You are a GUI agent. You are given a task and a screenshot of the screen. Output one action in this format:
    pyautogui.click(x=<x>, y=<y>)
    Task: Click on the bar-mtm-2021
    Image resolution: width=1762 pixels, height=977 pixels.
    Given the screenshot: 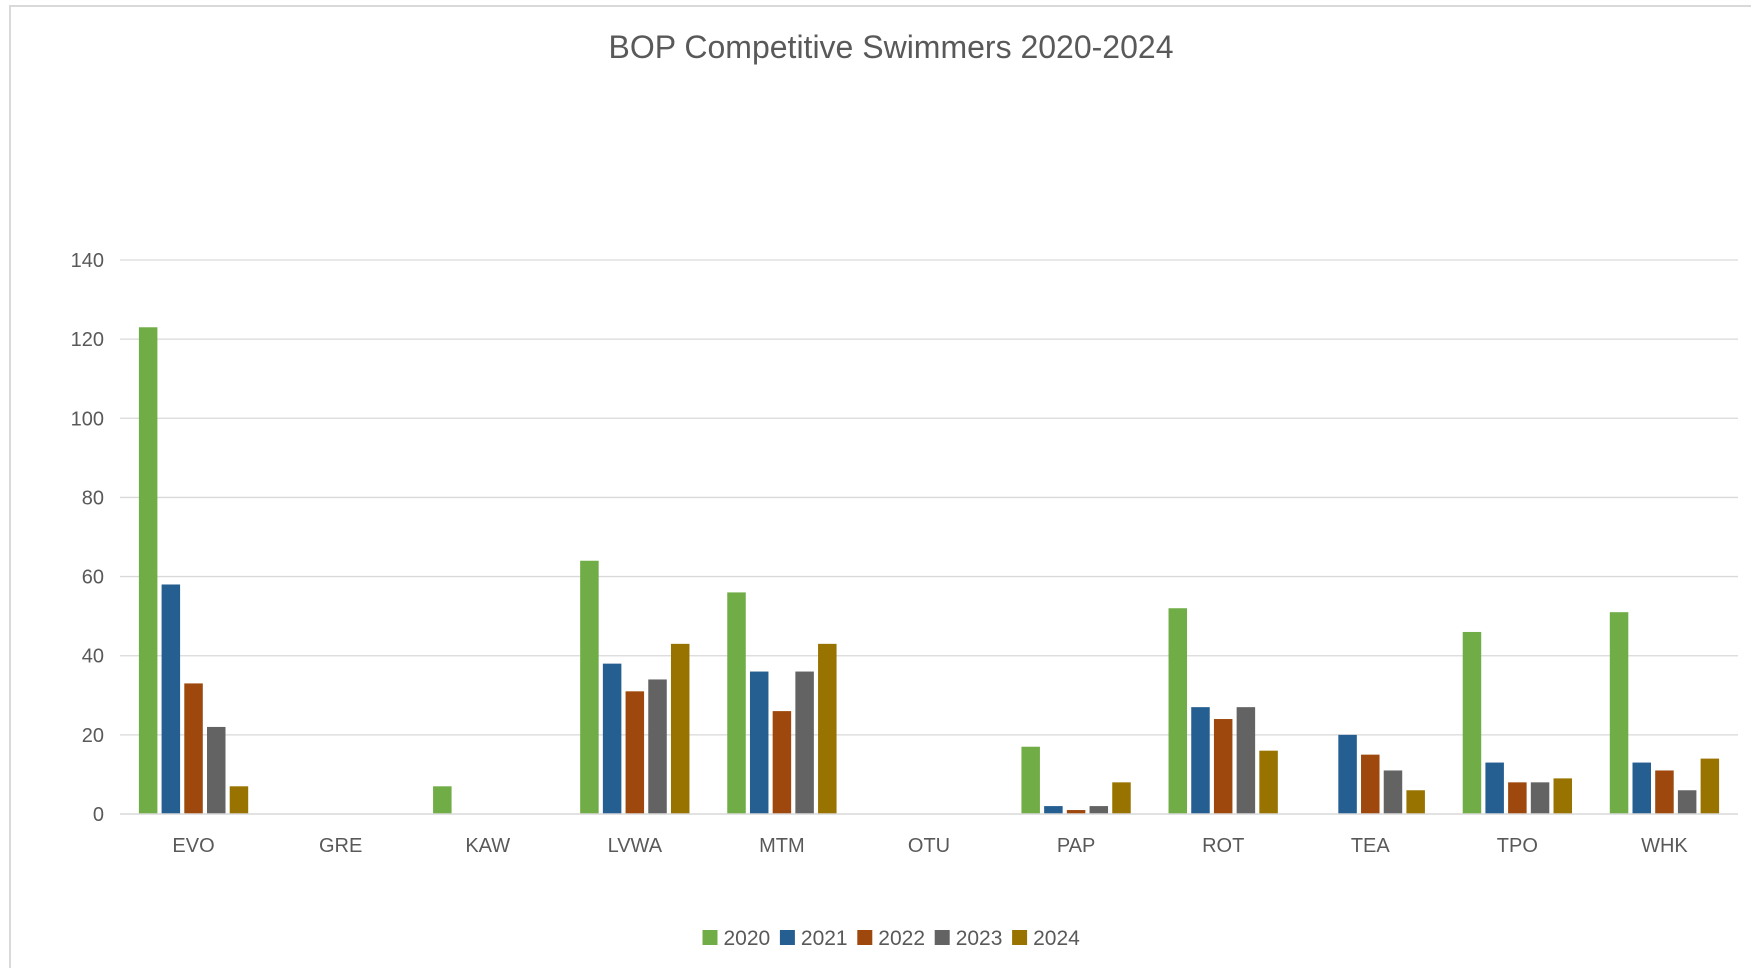 What is the action you would take?
    pyautogui.click(x=759, y=742)
    